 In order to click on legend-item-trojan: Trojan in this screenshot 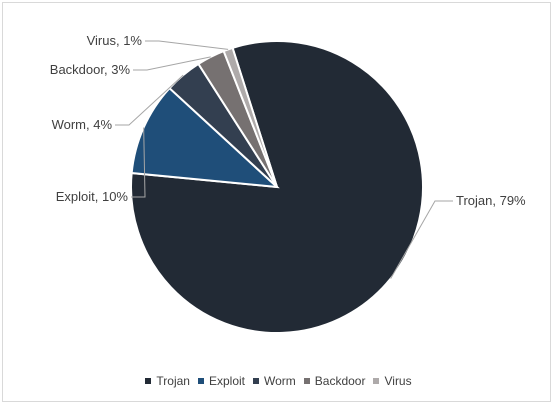, I will do `click(167, 381)`.